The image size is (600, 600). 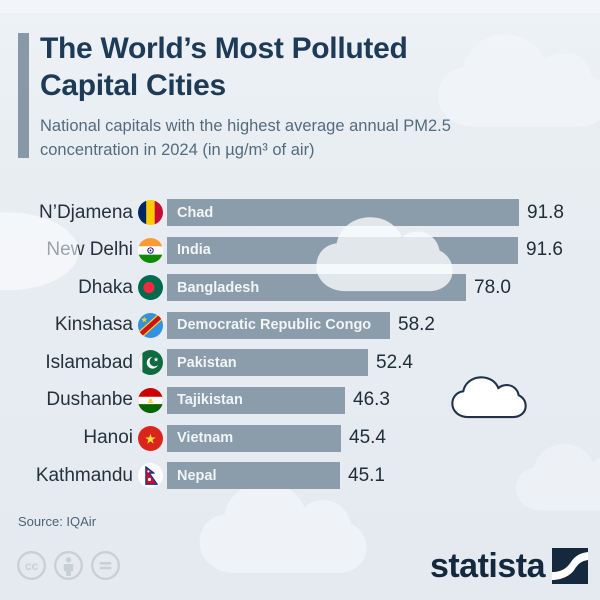 I want to click on chart-title-line2: Capital Cities, so click(x=133, y=85).